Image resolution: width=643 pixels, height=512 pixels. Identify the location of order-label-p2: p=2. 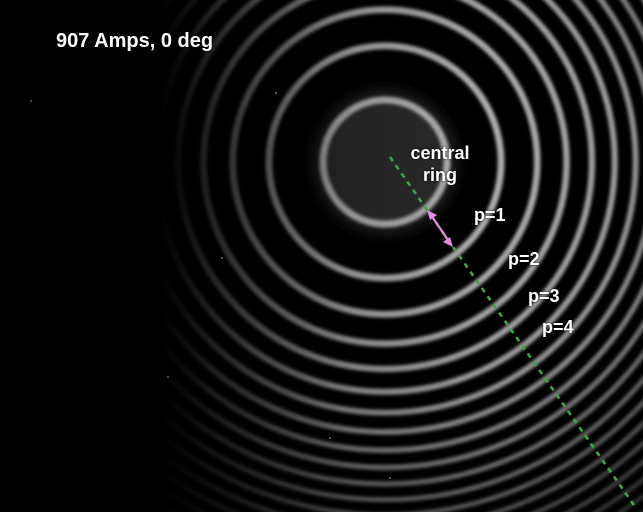
(524, 259).